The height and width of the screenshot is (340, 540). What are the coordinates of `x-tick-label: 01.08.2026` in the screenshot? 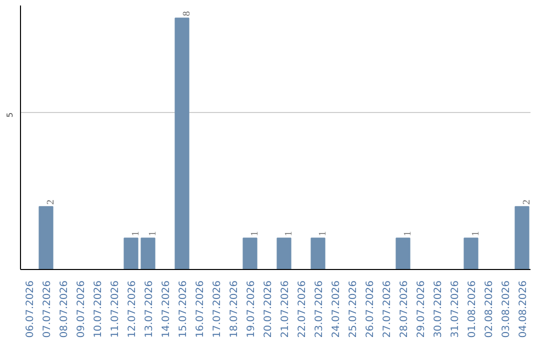 It's located at (472, 309).